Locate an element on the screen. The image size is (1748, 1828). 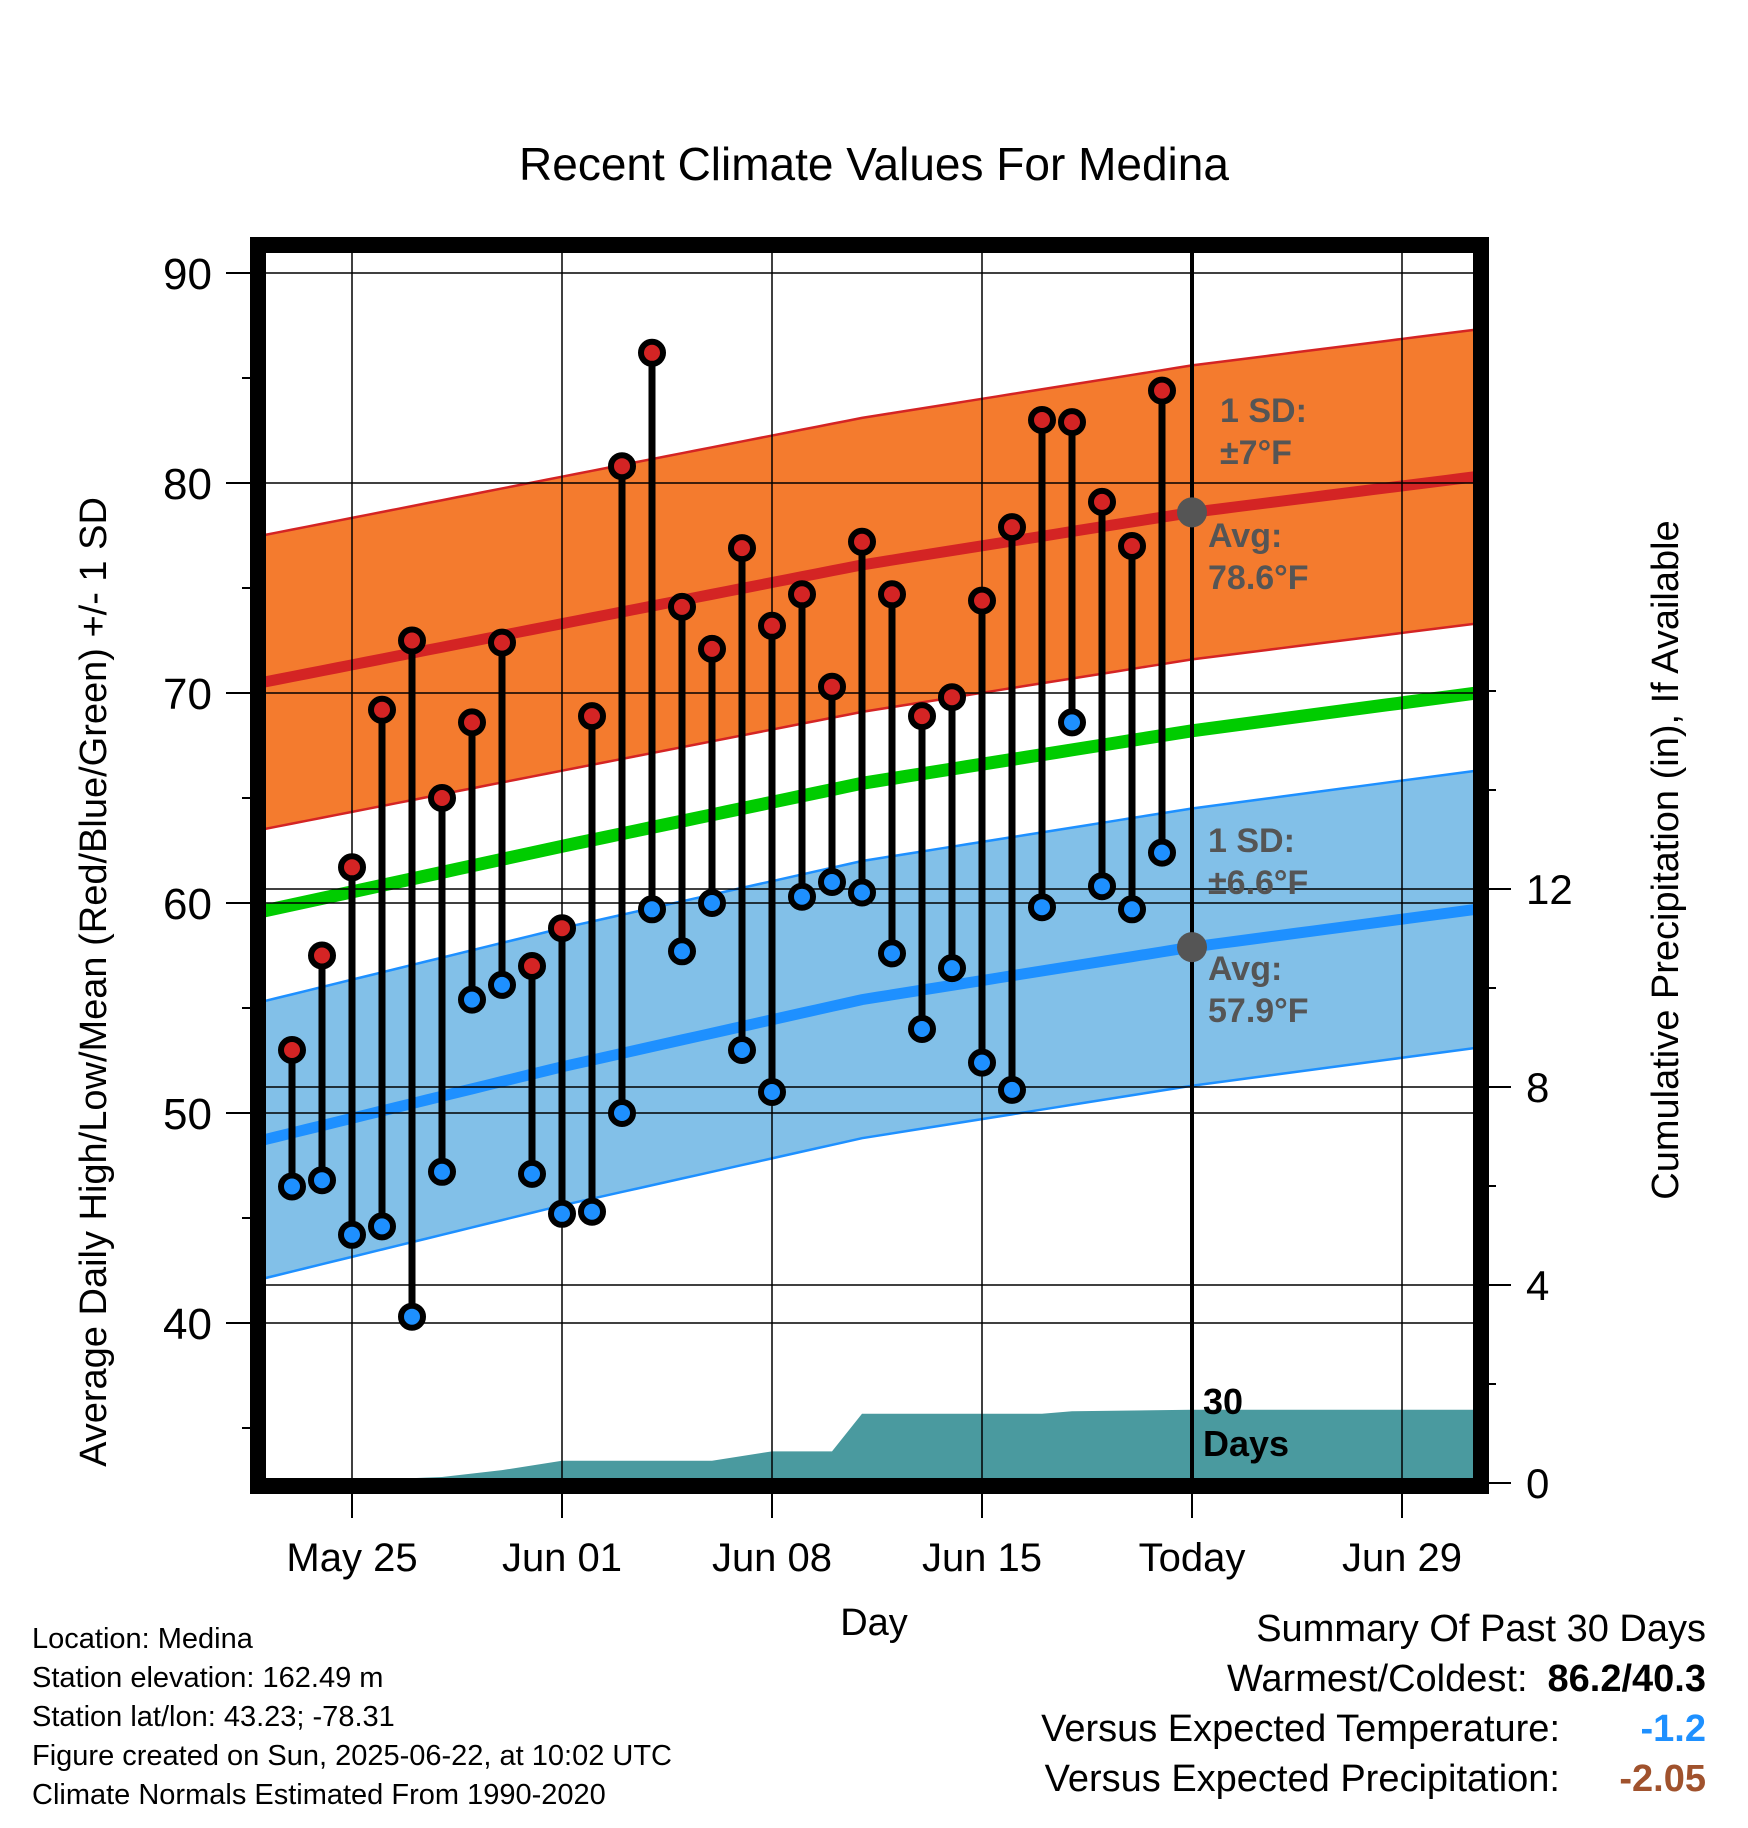
chart-title: Recent Climate Values For Medina is located at coordinates (874, 164).